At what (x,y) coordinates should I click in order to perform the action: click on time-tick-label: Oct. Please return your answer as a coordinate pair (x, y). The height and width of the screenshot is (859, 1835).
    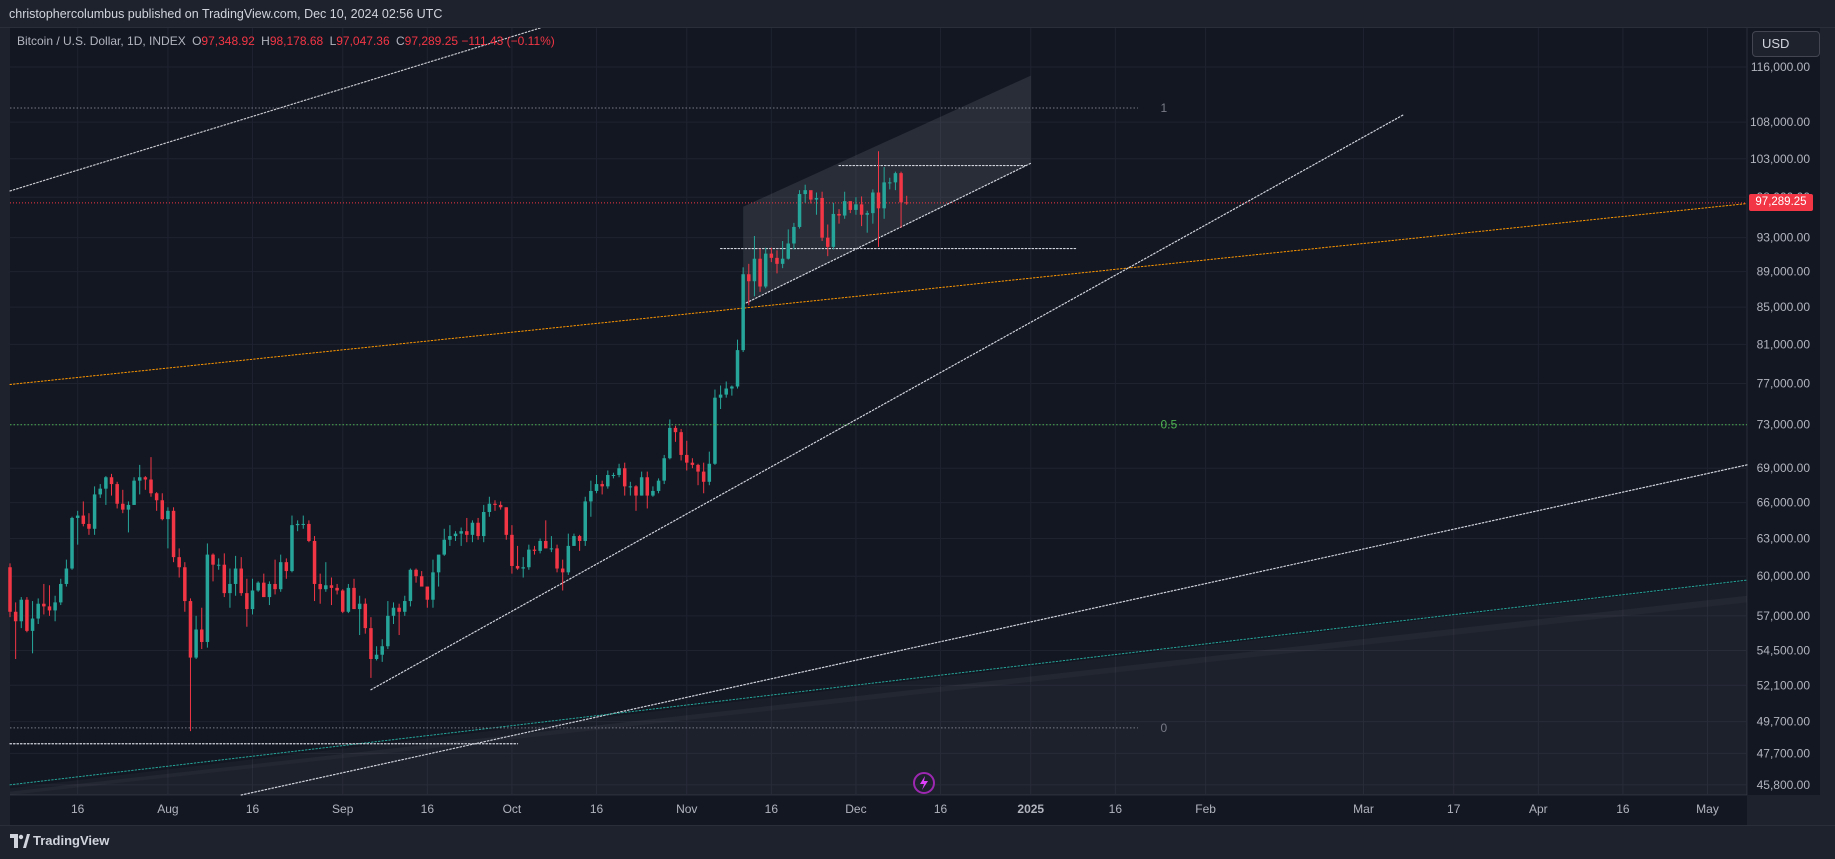
    Looking at the image, I should click on (512, 809).